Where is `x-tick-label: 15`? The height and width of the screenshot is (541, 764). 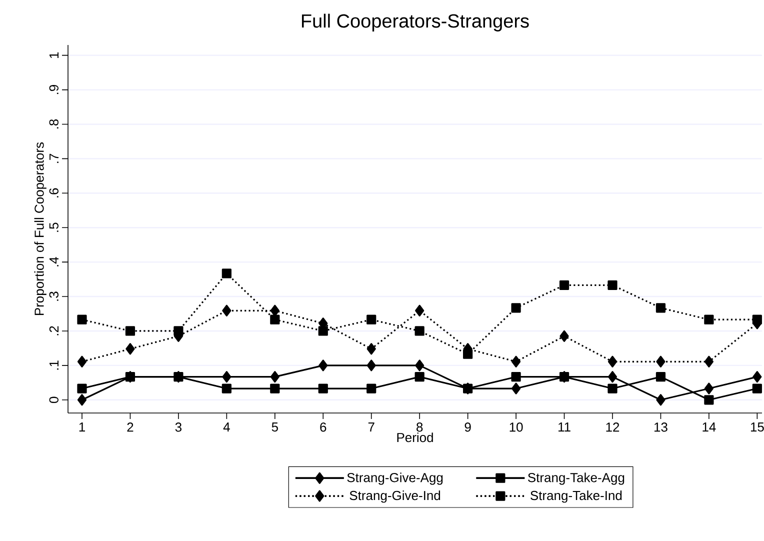
x-tick-label: 15 is located at coordinates (757, 427).